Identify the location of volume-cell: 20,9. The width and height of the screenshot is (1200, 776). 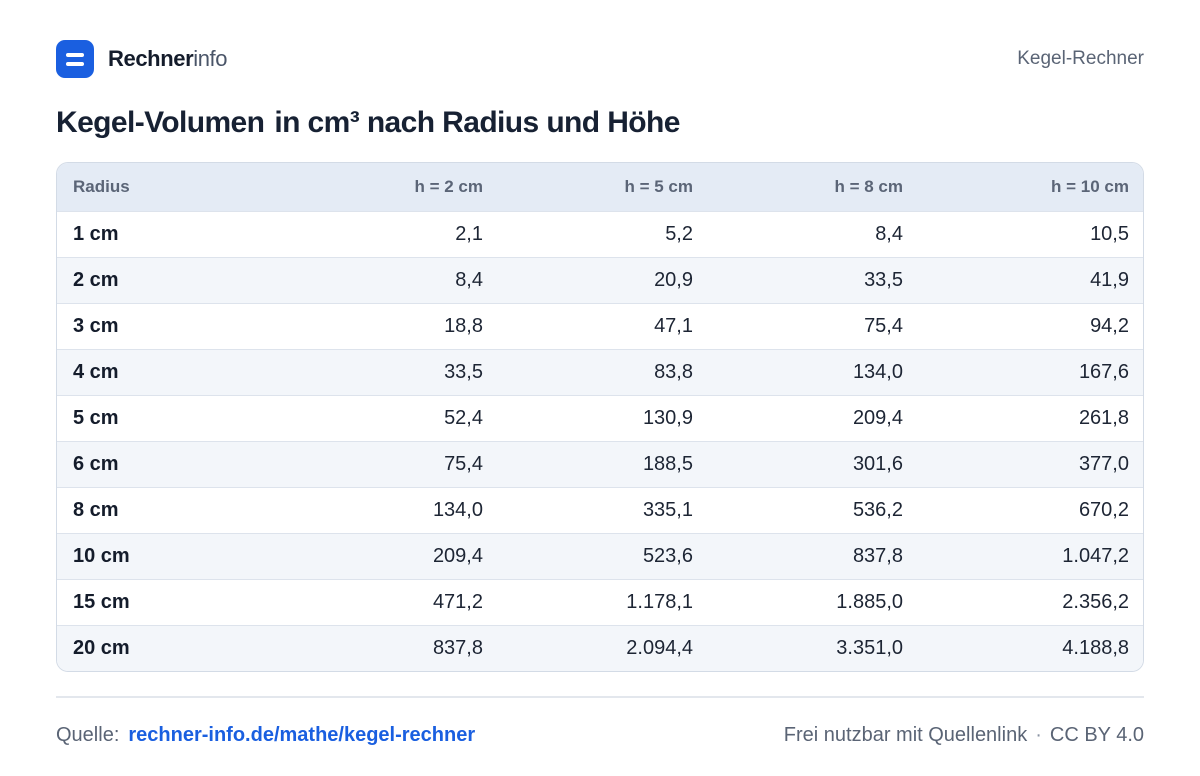
(673, 279).